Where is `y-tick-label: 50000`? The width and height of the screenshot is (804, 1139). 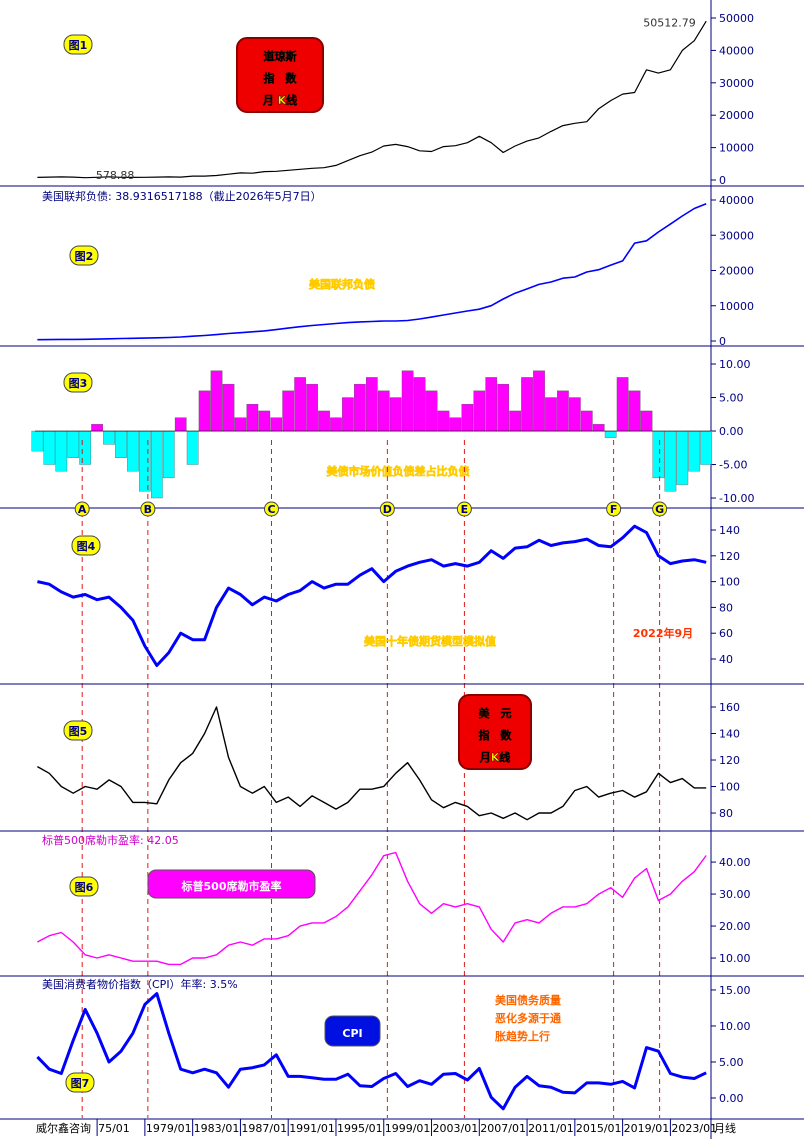 y-tick-label: 50000 is located at coordinates (736, 18).